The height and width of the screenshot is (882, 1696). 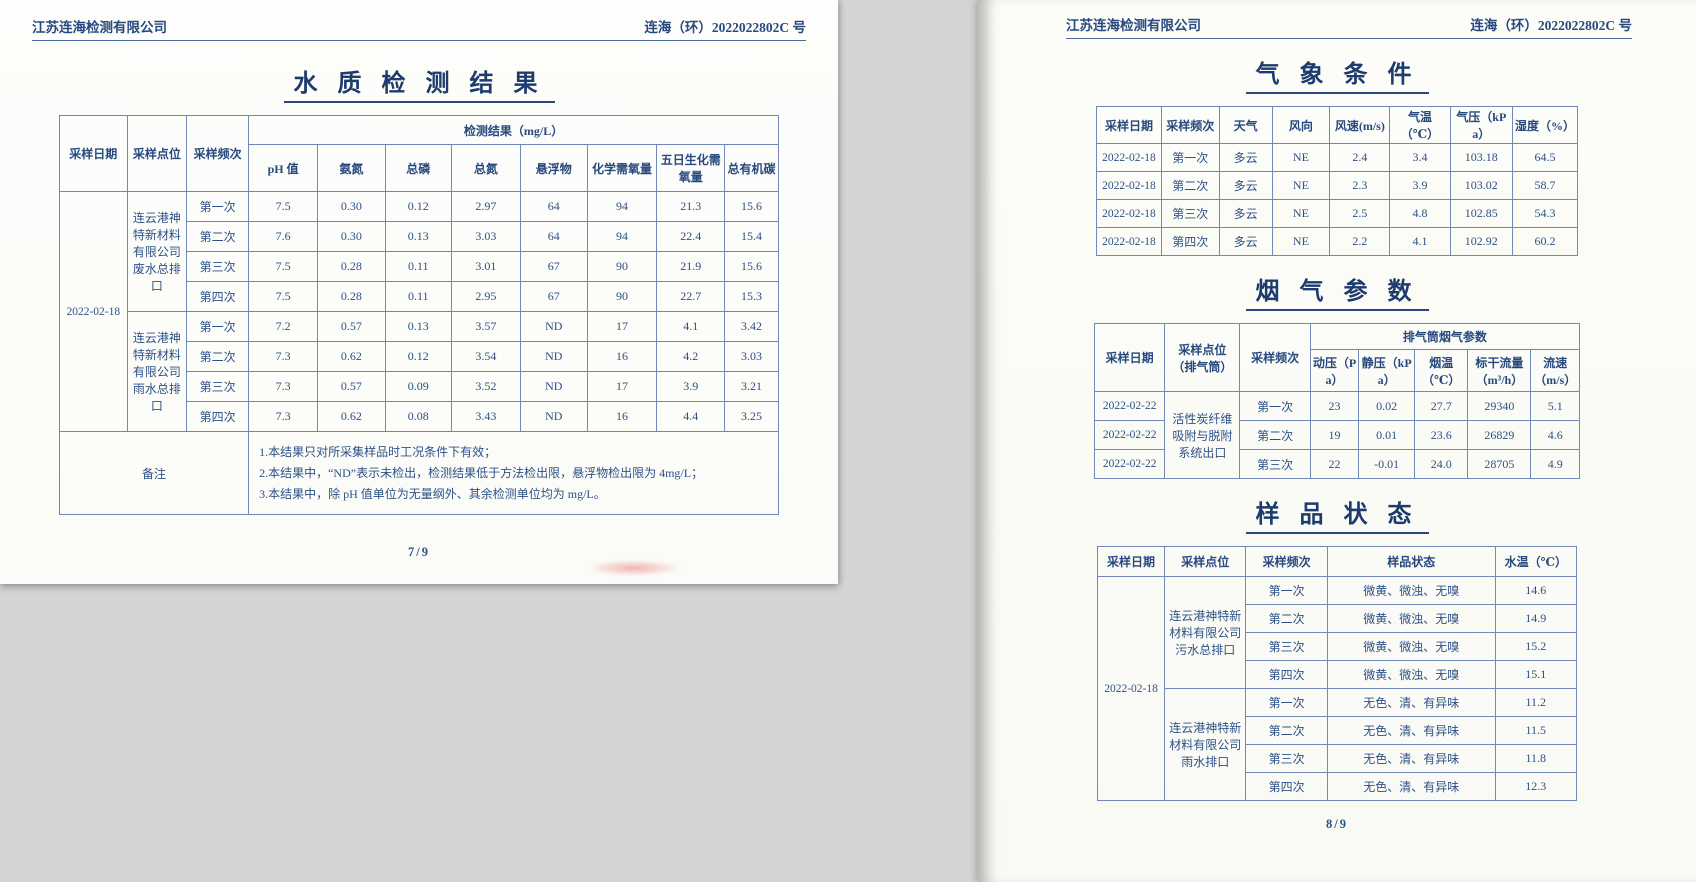 What do you see at coordinates (1536, 758) in the screenshot?
I see `value-cell: 11.8` at bounding box center [1536, 758].